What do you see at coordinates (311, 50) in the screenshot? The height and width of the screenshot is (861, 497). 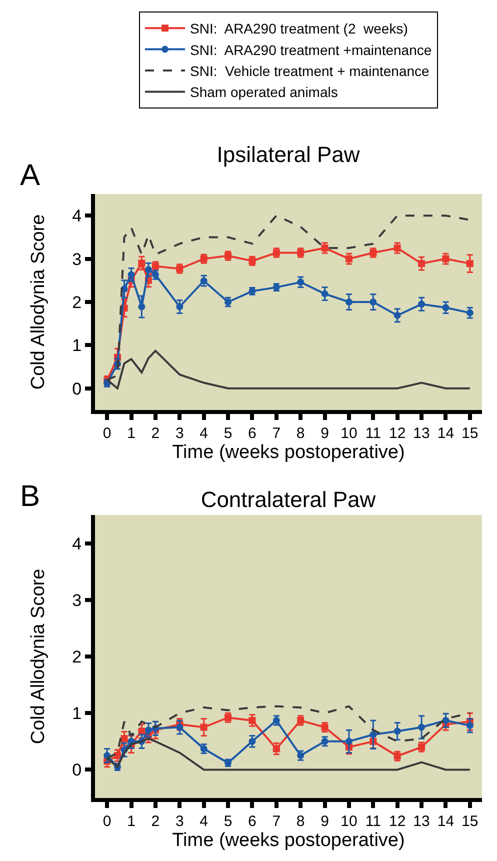 I see `legend-label: SNI: ARA290 treatment +maintenance` at bounding box center [311, 50].